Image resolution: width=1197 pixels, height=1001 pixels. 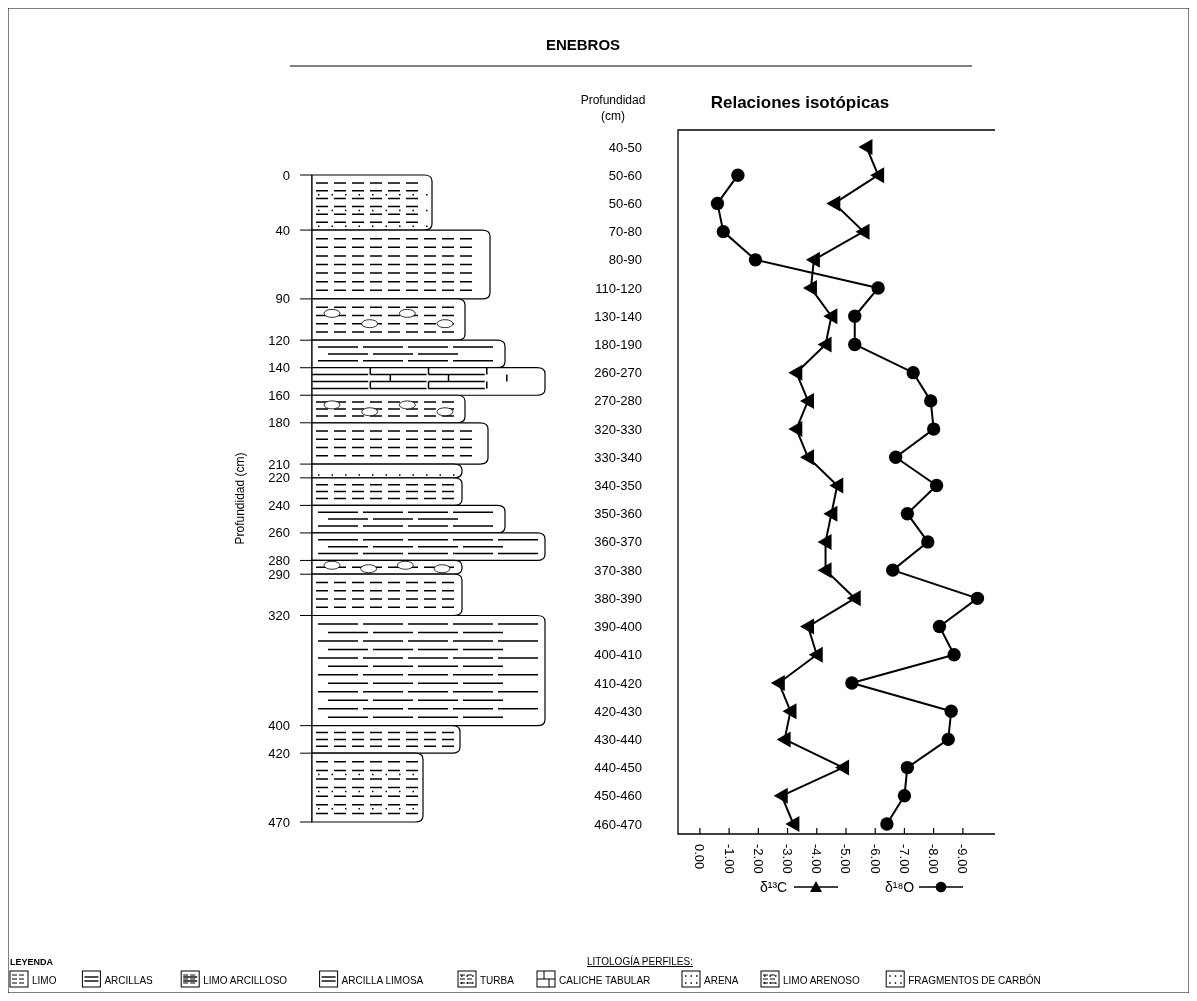 I want to click on y-tick-label: 450-460, so click(x=618, y=796).